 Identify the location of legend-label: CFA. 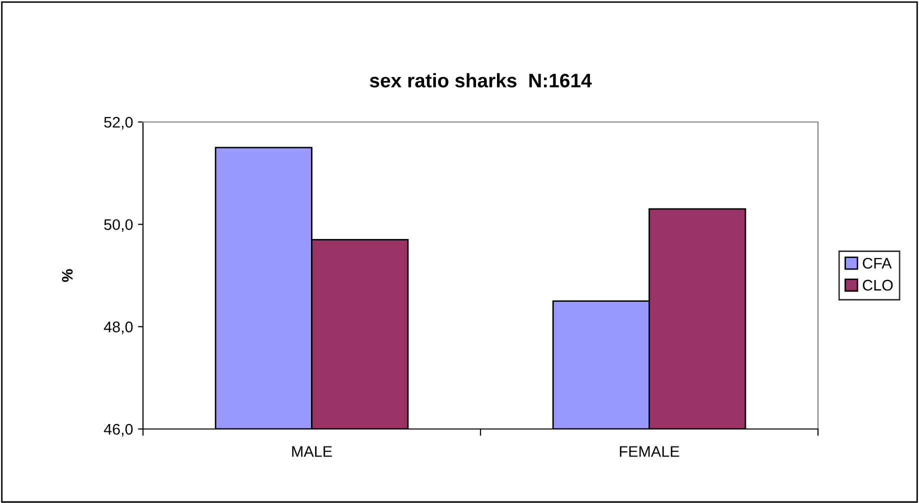
(877, 263).